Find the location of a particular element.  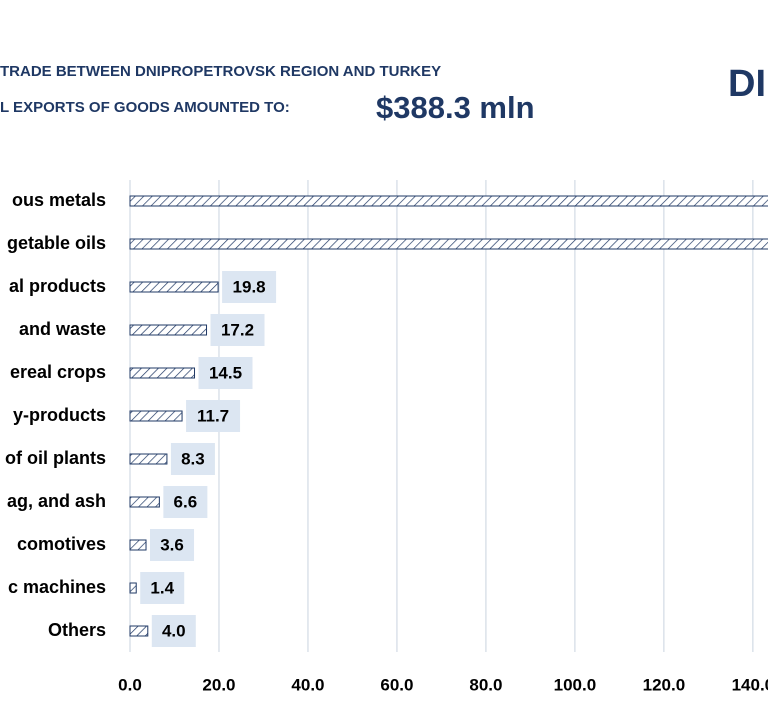

y-tick-label: ag, and ash is located at coordinates (56, 501).